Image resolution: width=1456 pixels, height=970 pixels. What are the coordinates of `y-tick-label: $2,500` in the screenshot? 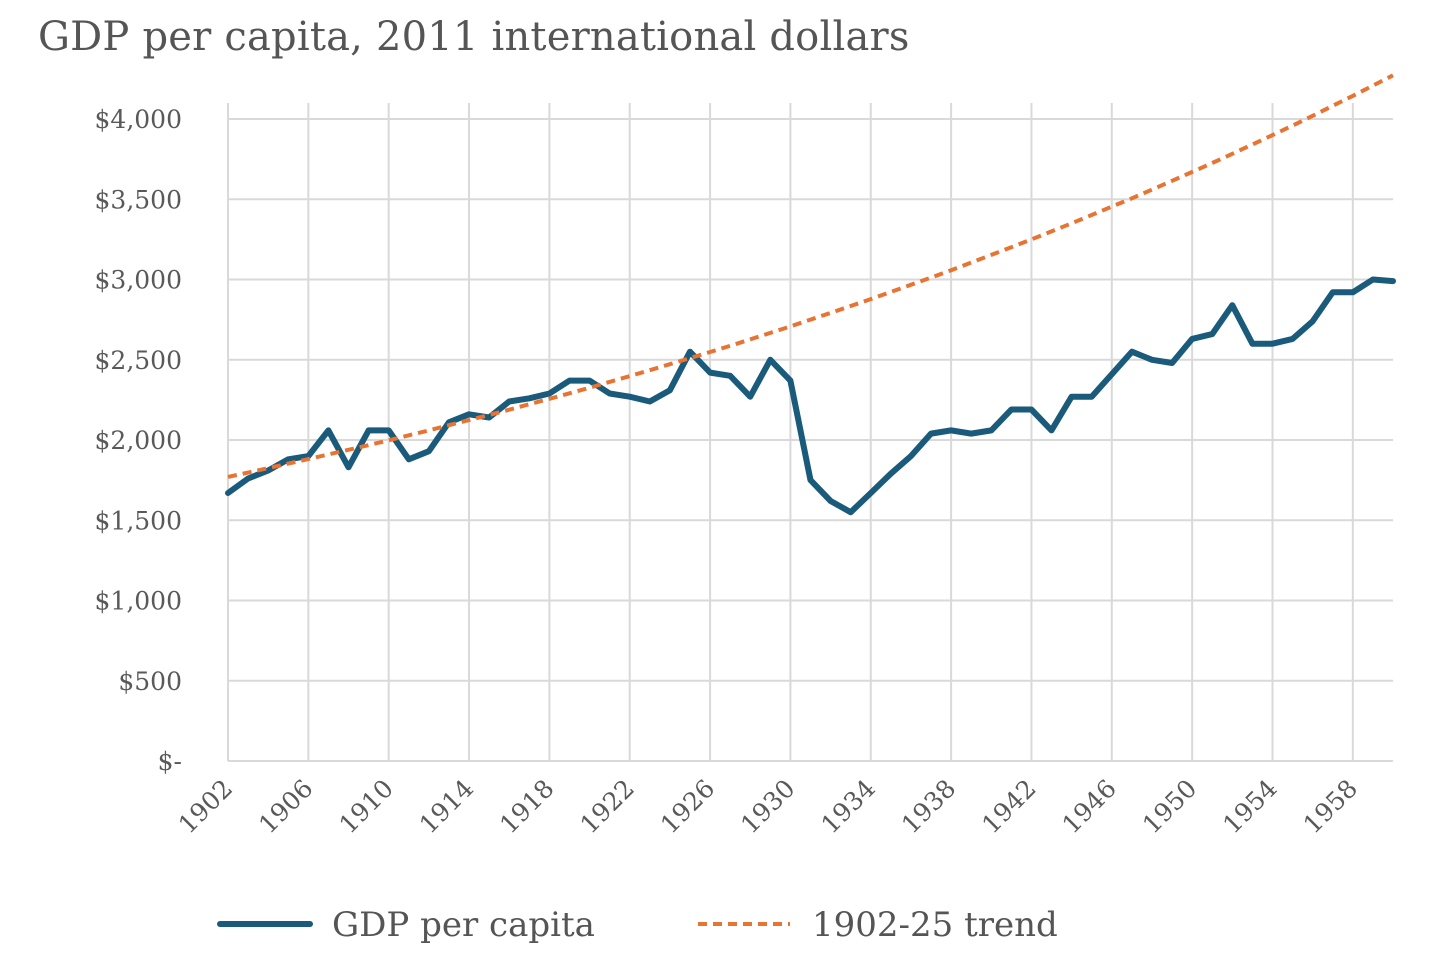 It's located at (138, 360).